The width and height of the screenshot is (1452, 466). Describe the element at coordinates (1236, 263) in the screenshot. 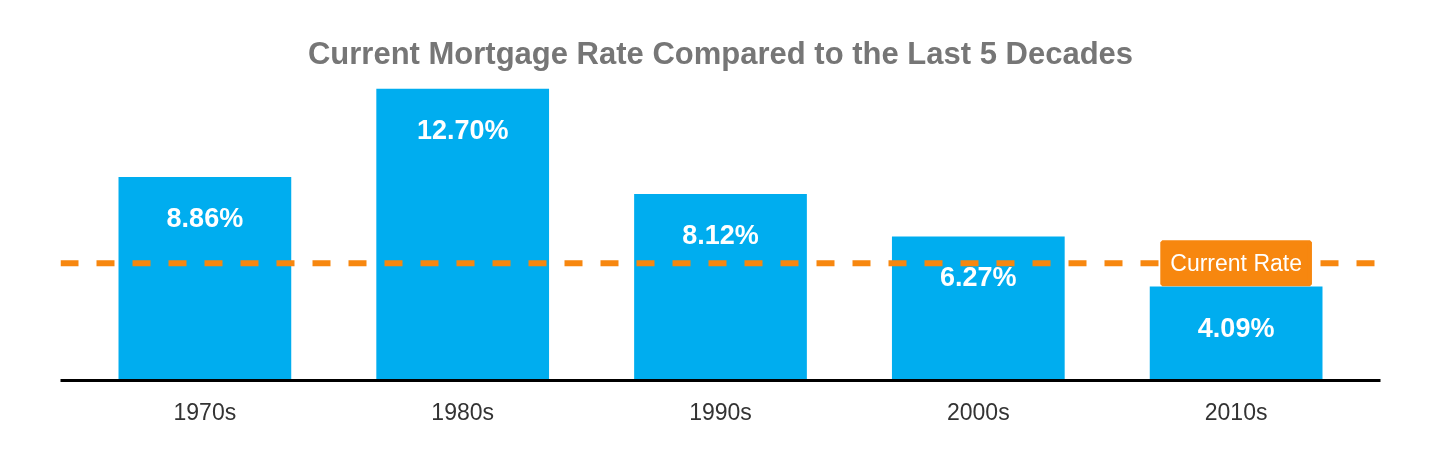

I see `ref-line-label: Current Rate` at that location.